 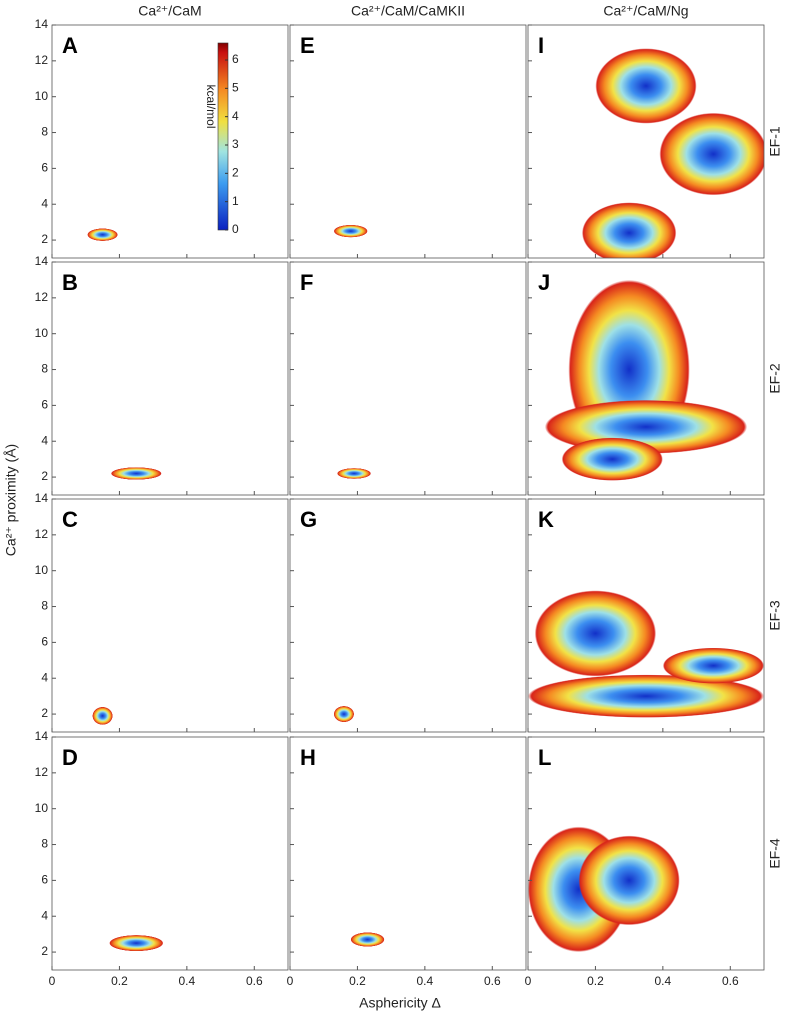 What do you see at coordinates (544, 757) in the screenshot?
I see `panel-letter: L` at bounding box center [544, 757].